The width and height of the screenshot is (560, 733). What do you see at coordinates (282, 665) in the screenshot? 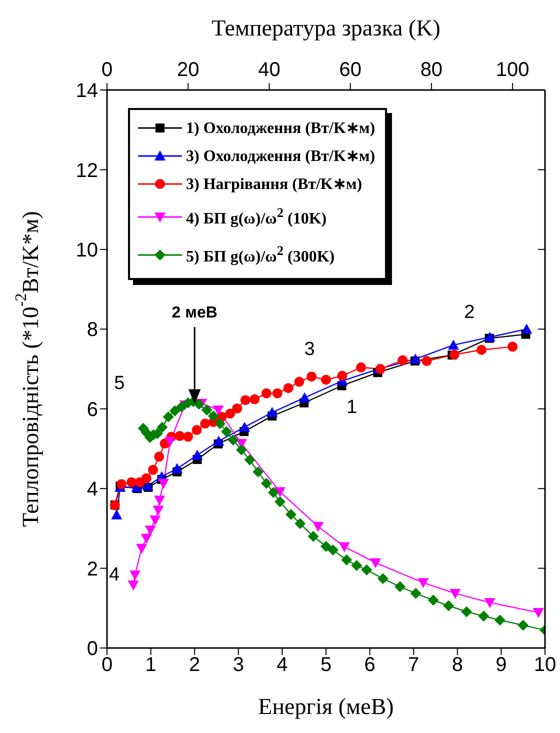
I see `x-tick-label: 4` at bounding box center [282, 665].